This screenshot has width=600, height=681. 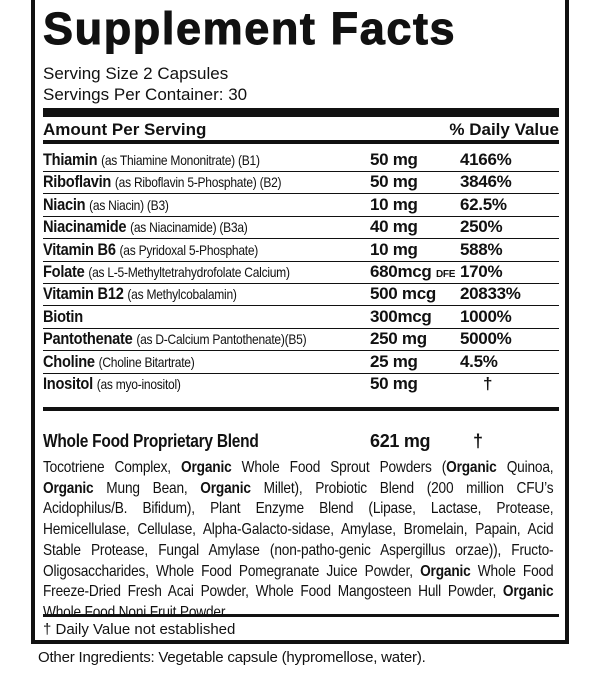 What do you see at coordinates (301, 362) in the screenshot?
I see `nutrient-row: Choline (Choline Bitartrate) 25 mg 4.5%` at bounding box center [301, 362].